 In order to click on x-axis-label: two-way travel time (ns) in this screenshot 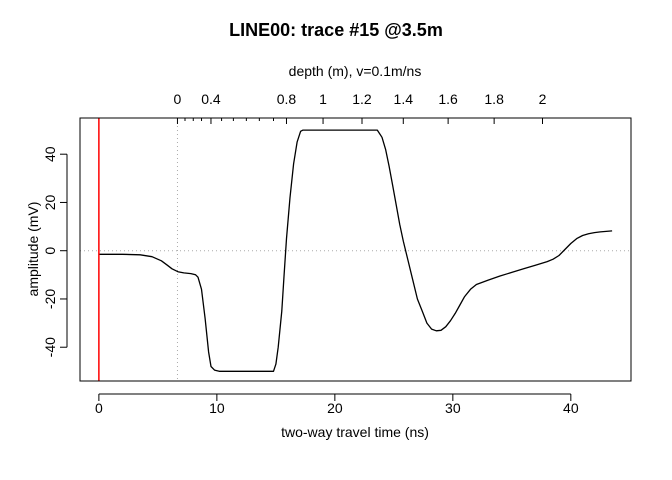, I will do `click(355, 432)`.